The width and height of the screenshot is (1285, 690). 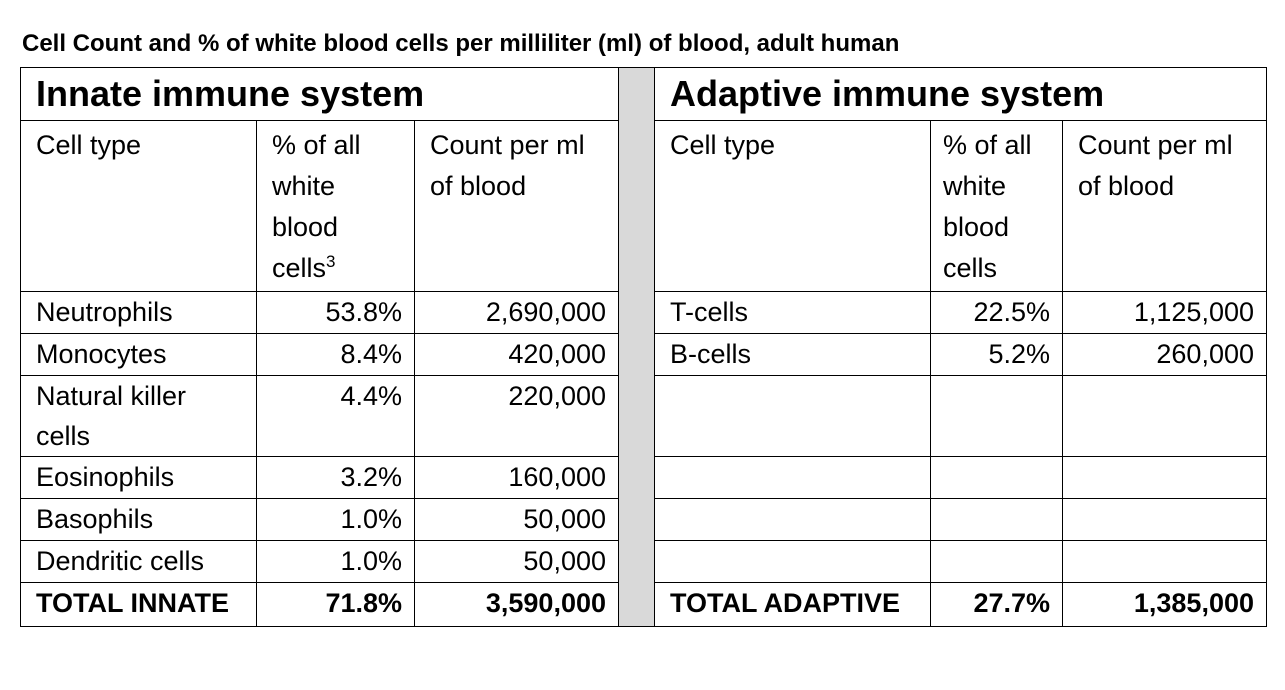 What do you see at coordinates (996, 354) in the screenshot?
I see `adaptive-cell-percent: 5.2%` at bounding box center [996, 354].